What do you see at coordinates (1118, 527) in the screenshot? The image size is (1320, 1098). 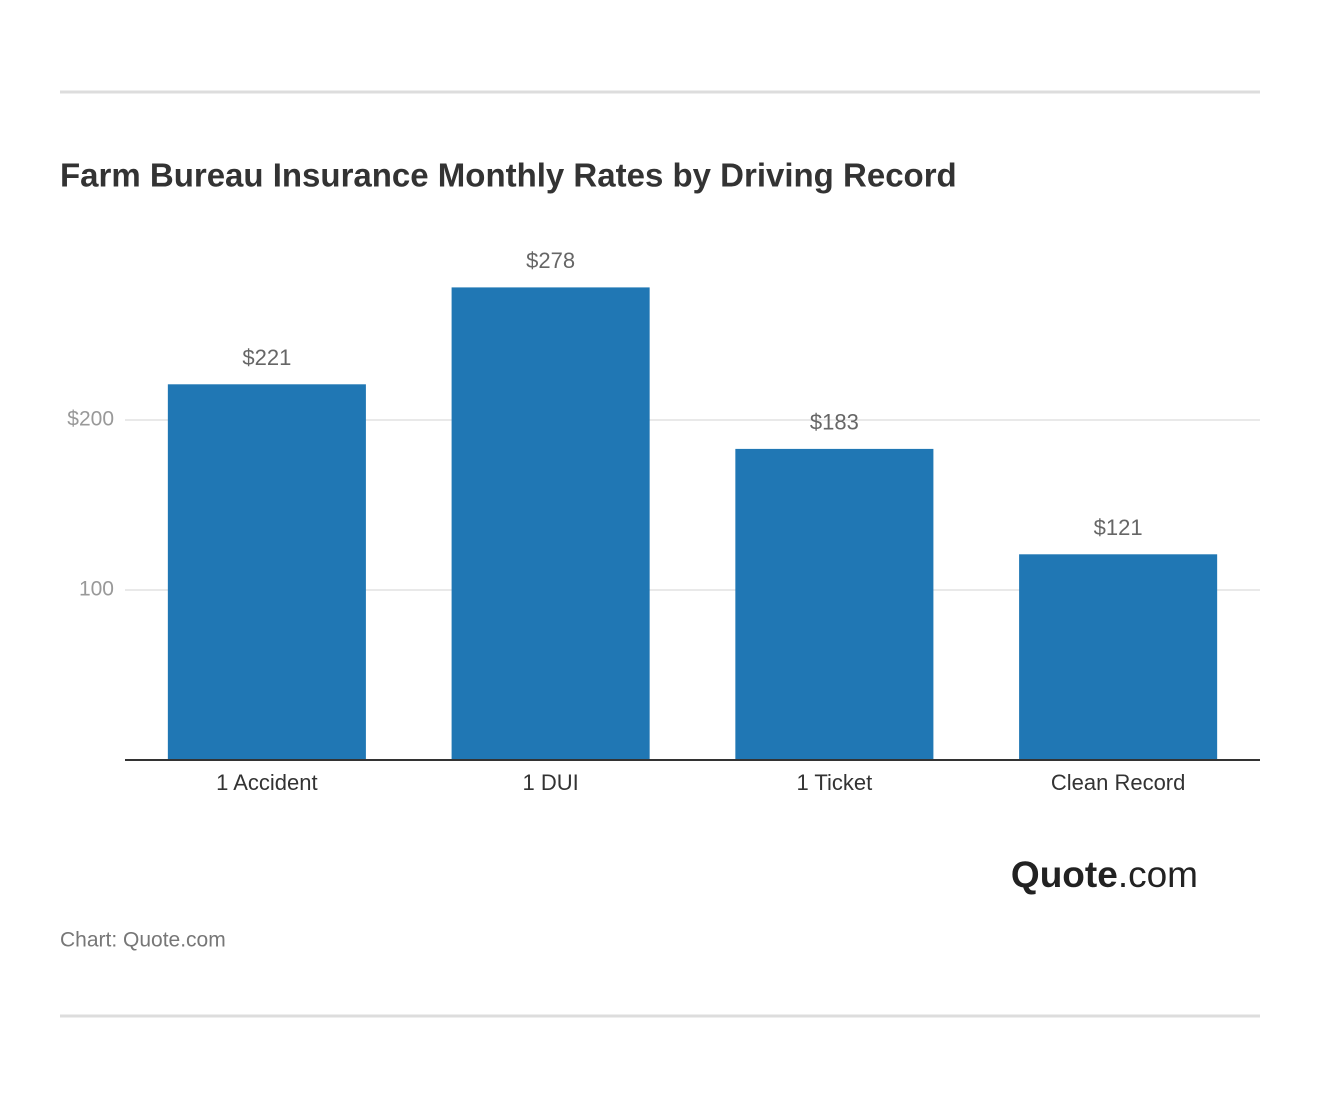 I see `value-label: $121` at bounding box center [1118, 527].